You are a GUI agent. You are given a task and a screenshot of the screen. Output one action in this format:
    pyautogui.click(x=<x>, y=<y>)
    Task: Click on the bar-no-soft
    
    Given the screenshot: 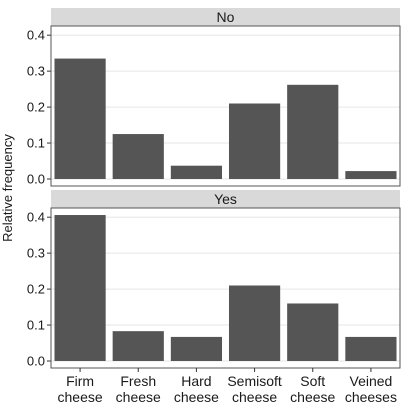 What is the action you would take?
    pyautogui.click(x=313, y=131)
    